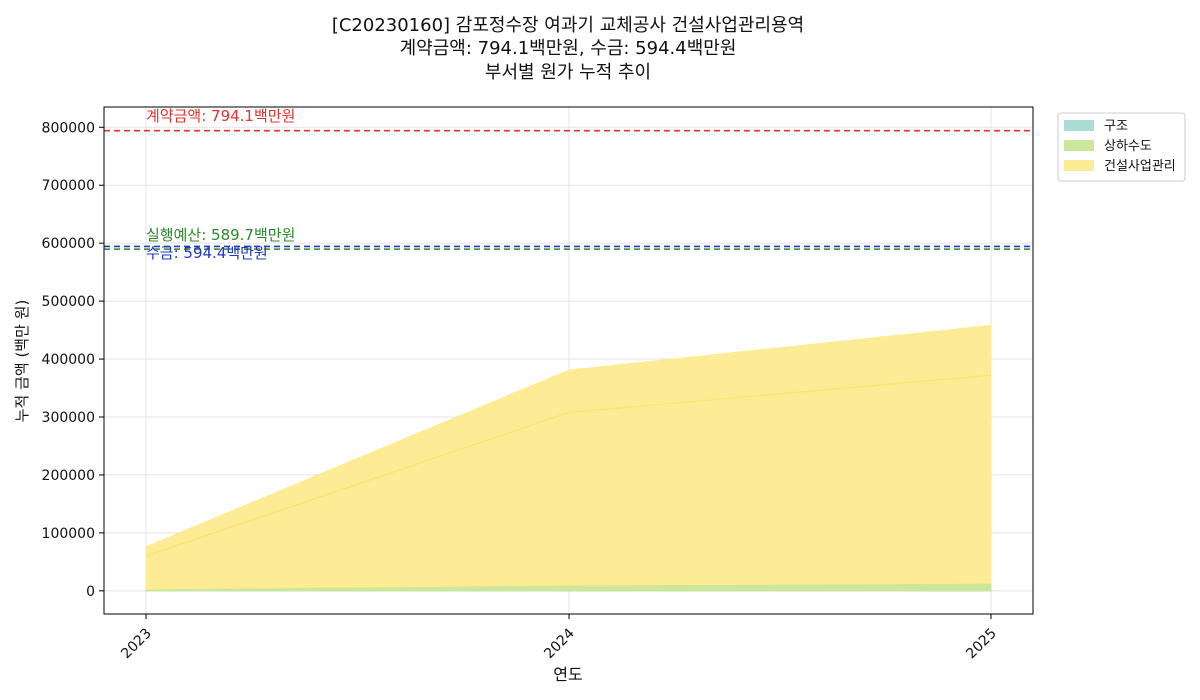 The width and height of the screenshot is (1200, 700). Describe the element at coordinates (68, 302) in the screenshot. I see `y-tick-label: 500000` at that location.